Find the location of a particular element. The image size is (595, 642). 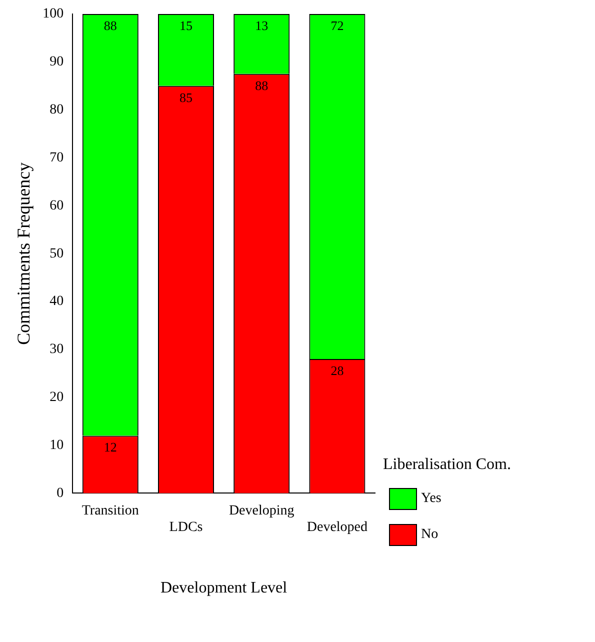

data-label: 12 is located at coordinates (110, 447).